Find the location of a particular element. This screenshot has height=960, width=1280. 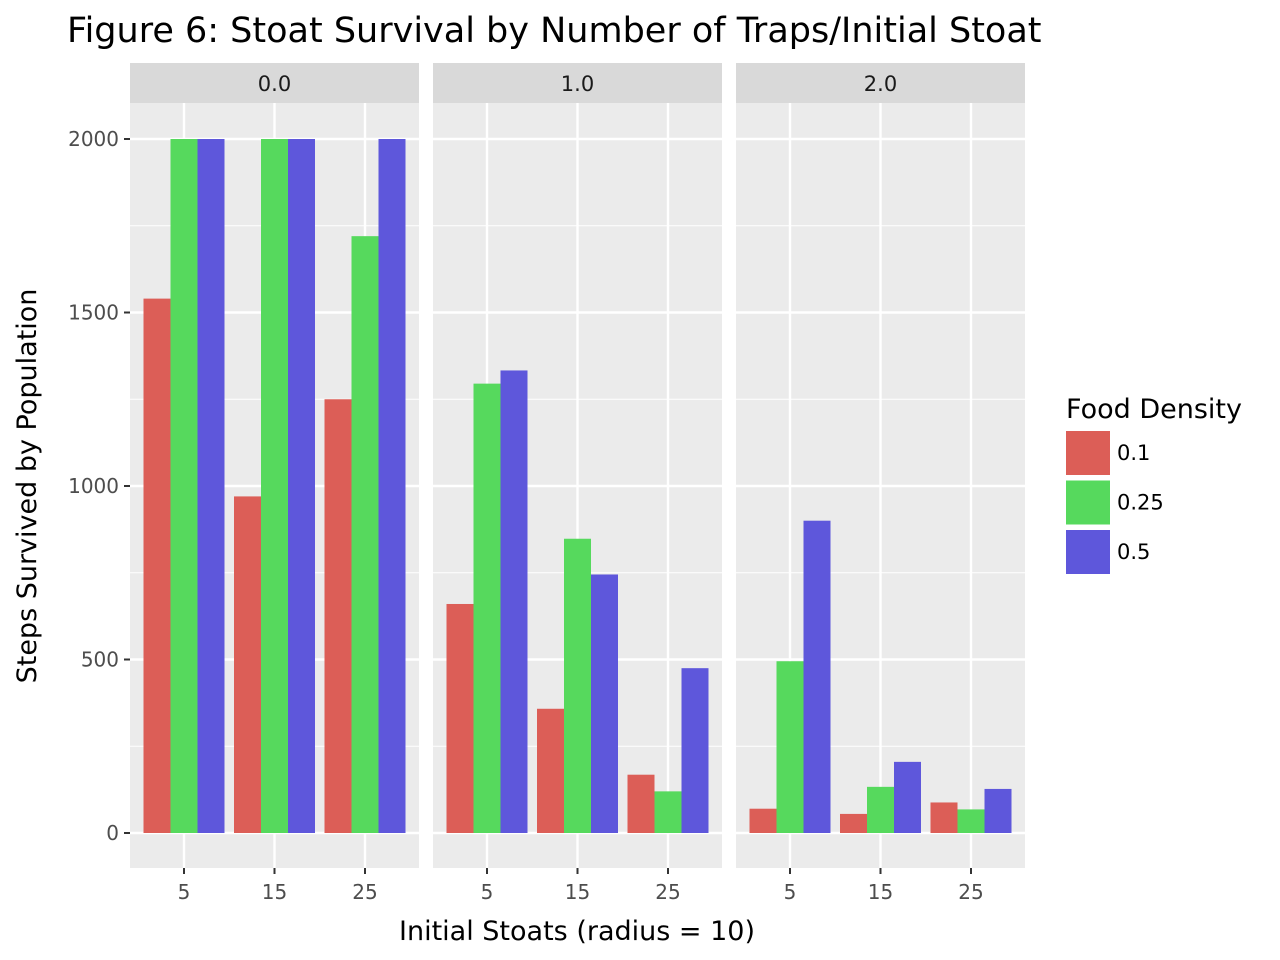

y-tick-label: 1500 is located at coordinates (93, 313).